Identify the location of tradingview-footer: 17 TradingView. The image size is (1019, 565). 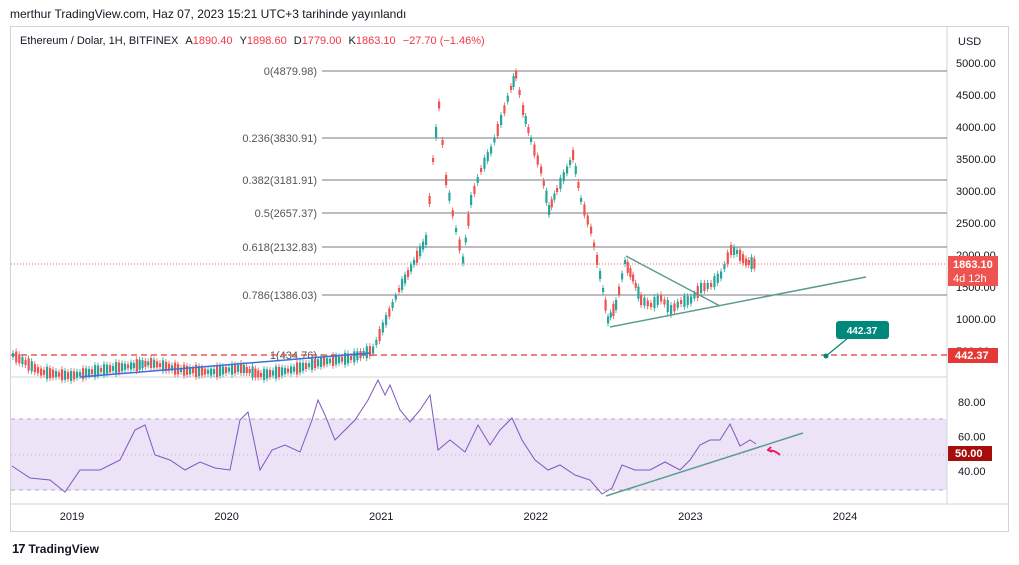
(55, 548).